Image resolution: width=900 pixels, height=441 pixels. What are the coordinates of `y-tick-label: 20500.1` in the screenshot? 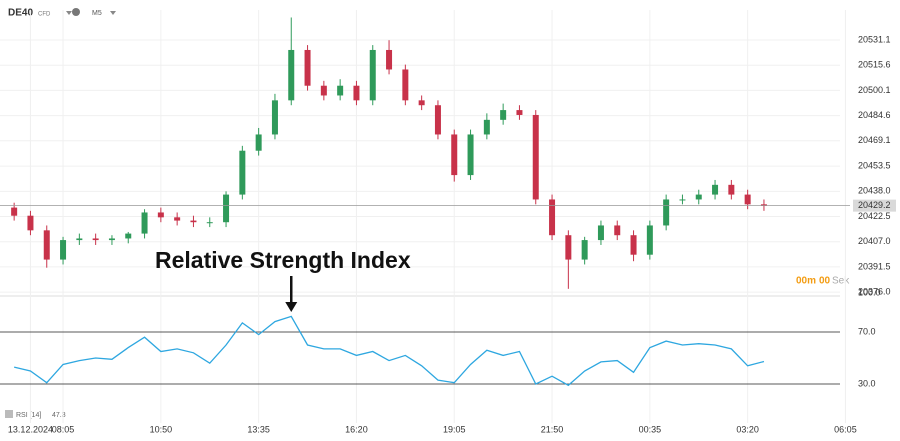 It's located at (874, 90).